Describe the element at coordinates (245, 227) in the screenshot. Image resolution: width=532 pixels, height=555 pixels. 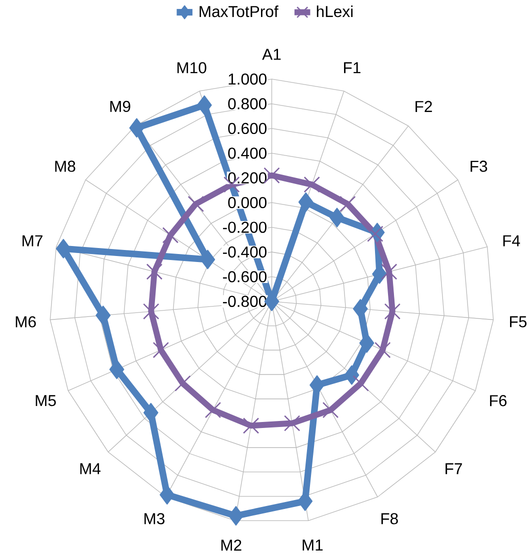
I see `y-tick-label: -0.200` at that location.